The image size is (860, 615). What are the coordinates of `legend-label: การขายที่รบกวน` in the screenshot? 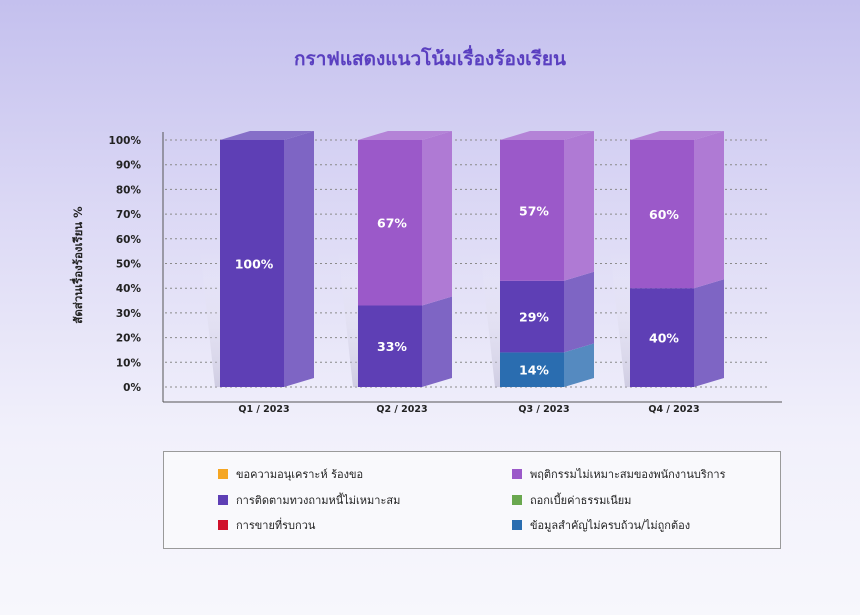 It's located at (276, 525).